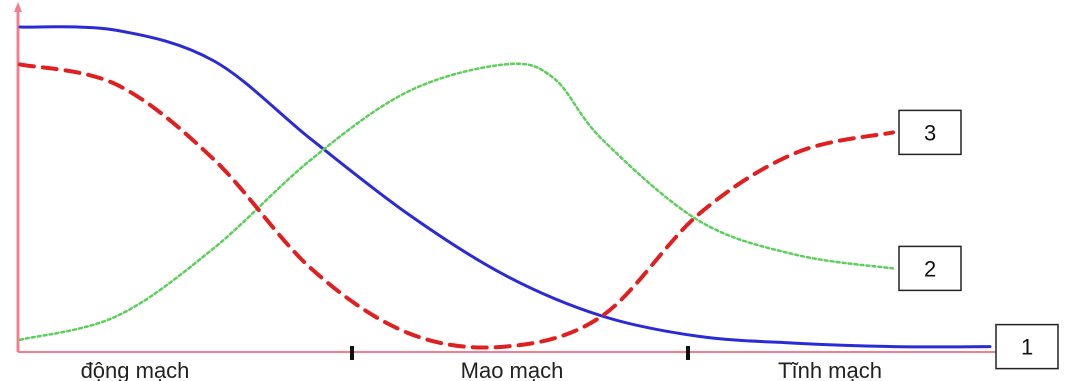  I want to click on series-label-box-2: 2, so click(930, 268).